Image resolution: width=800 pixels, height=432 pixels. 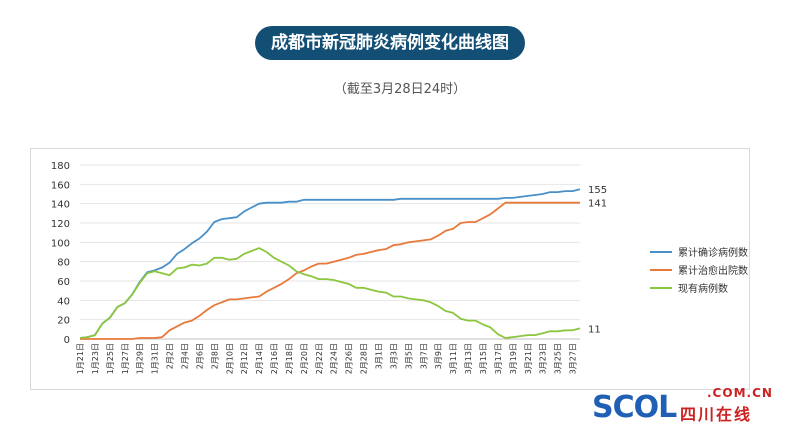 I want to click on x-tick-label: 3月1日, so click(x=379, y=356).